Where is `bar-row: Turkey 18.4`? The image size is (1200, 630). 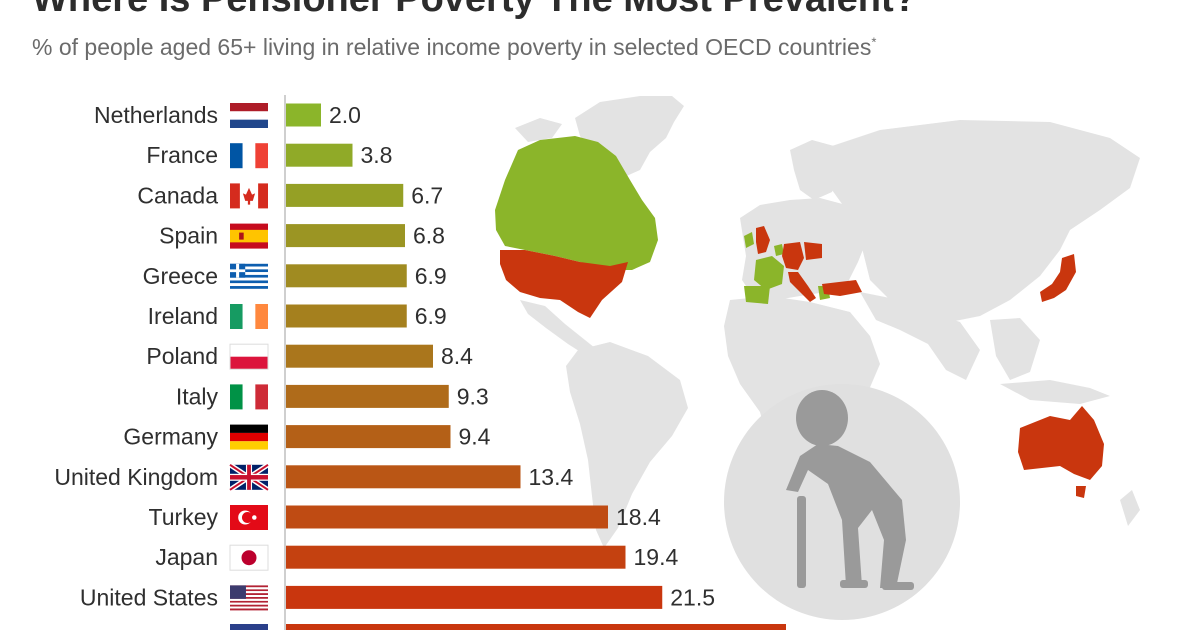 bar-row: Turkey 18.4 is located at coordinates (405, 517).